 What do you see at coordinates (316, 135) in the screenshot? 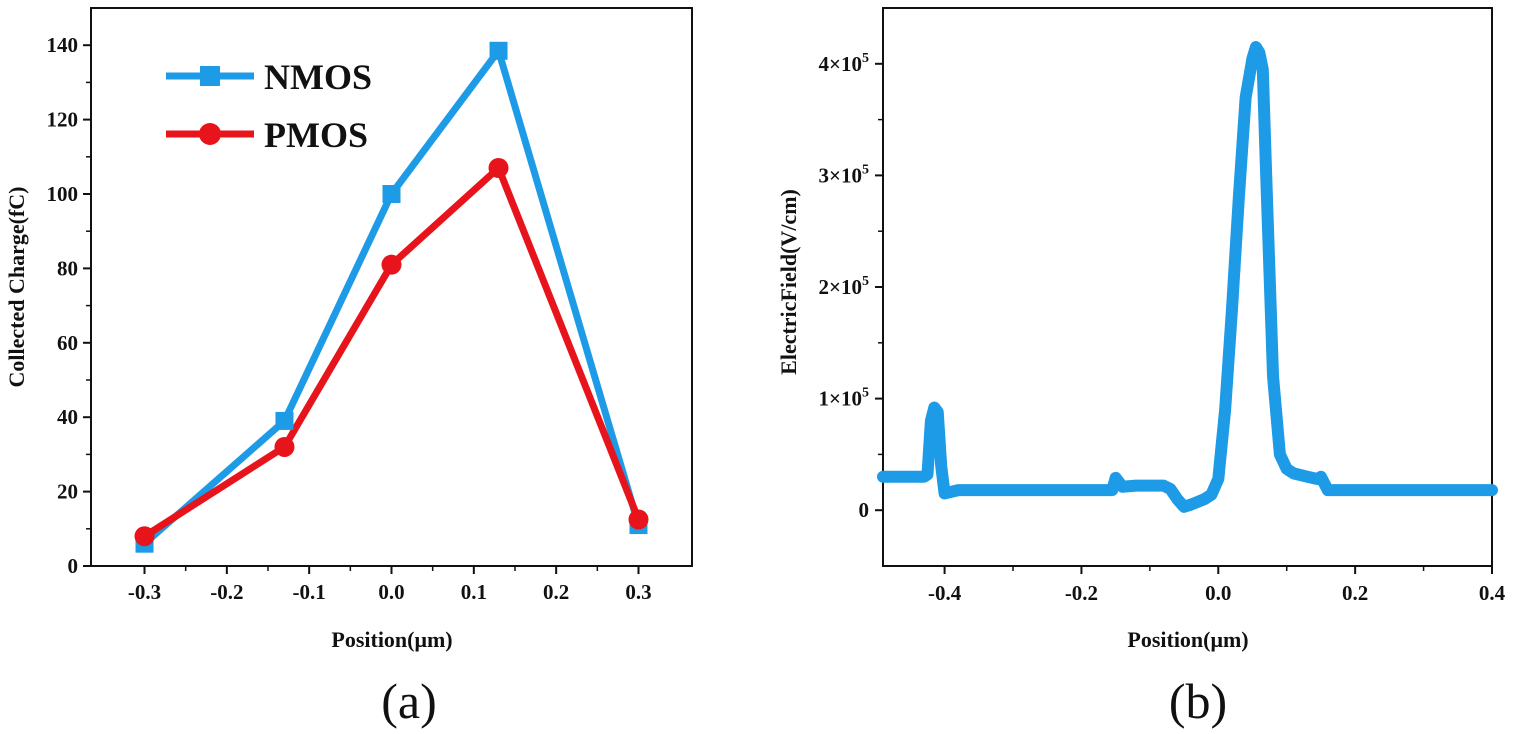
I see `legend-label-pmos: PMOS` at bounding box center [316, 135].